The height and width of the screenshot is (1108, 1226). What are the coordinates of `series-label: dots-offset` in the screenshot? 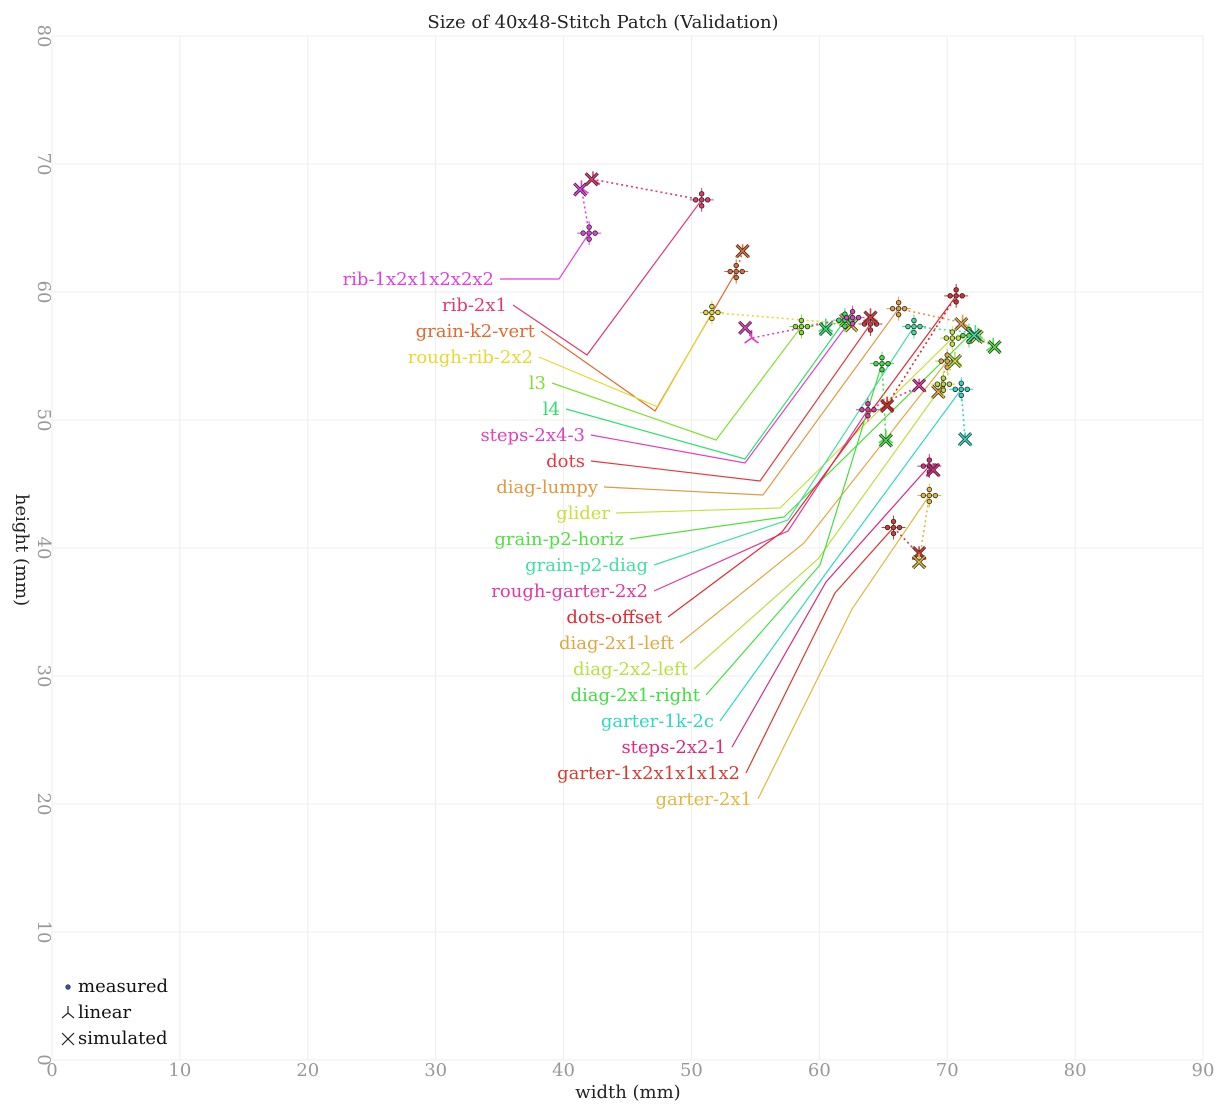 It's located at (614, 617).